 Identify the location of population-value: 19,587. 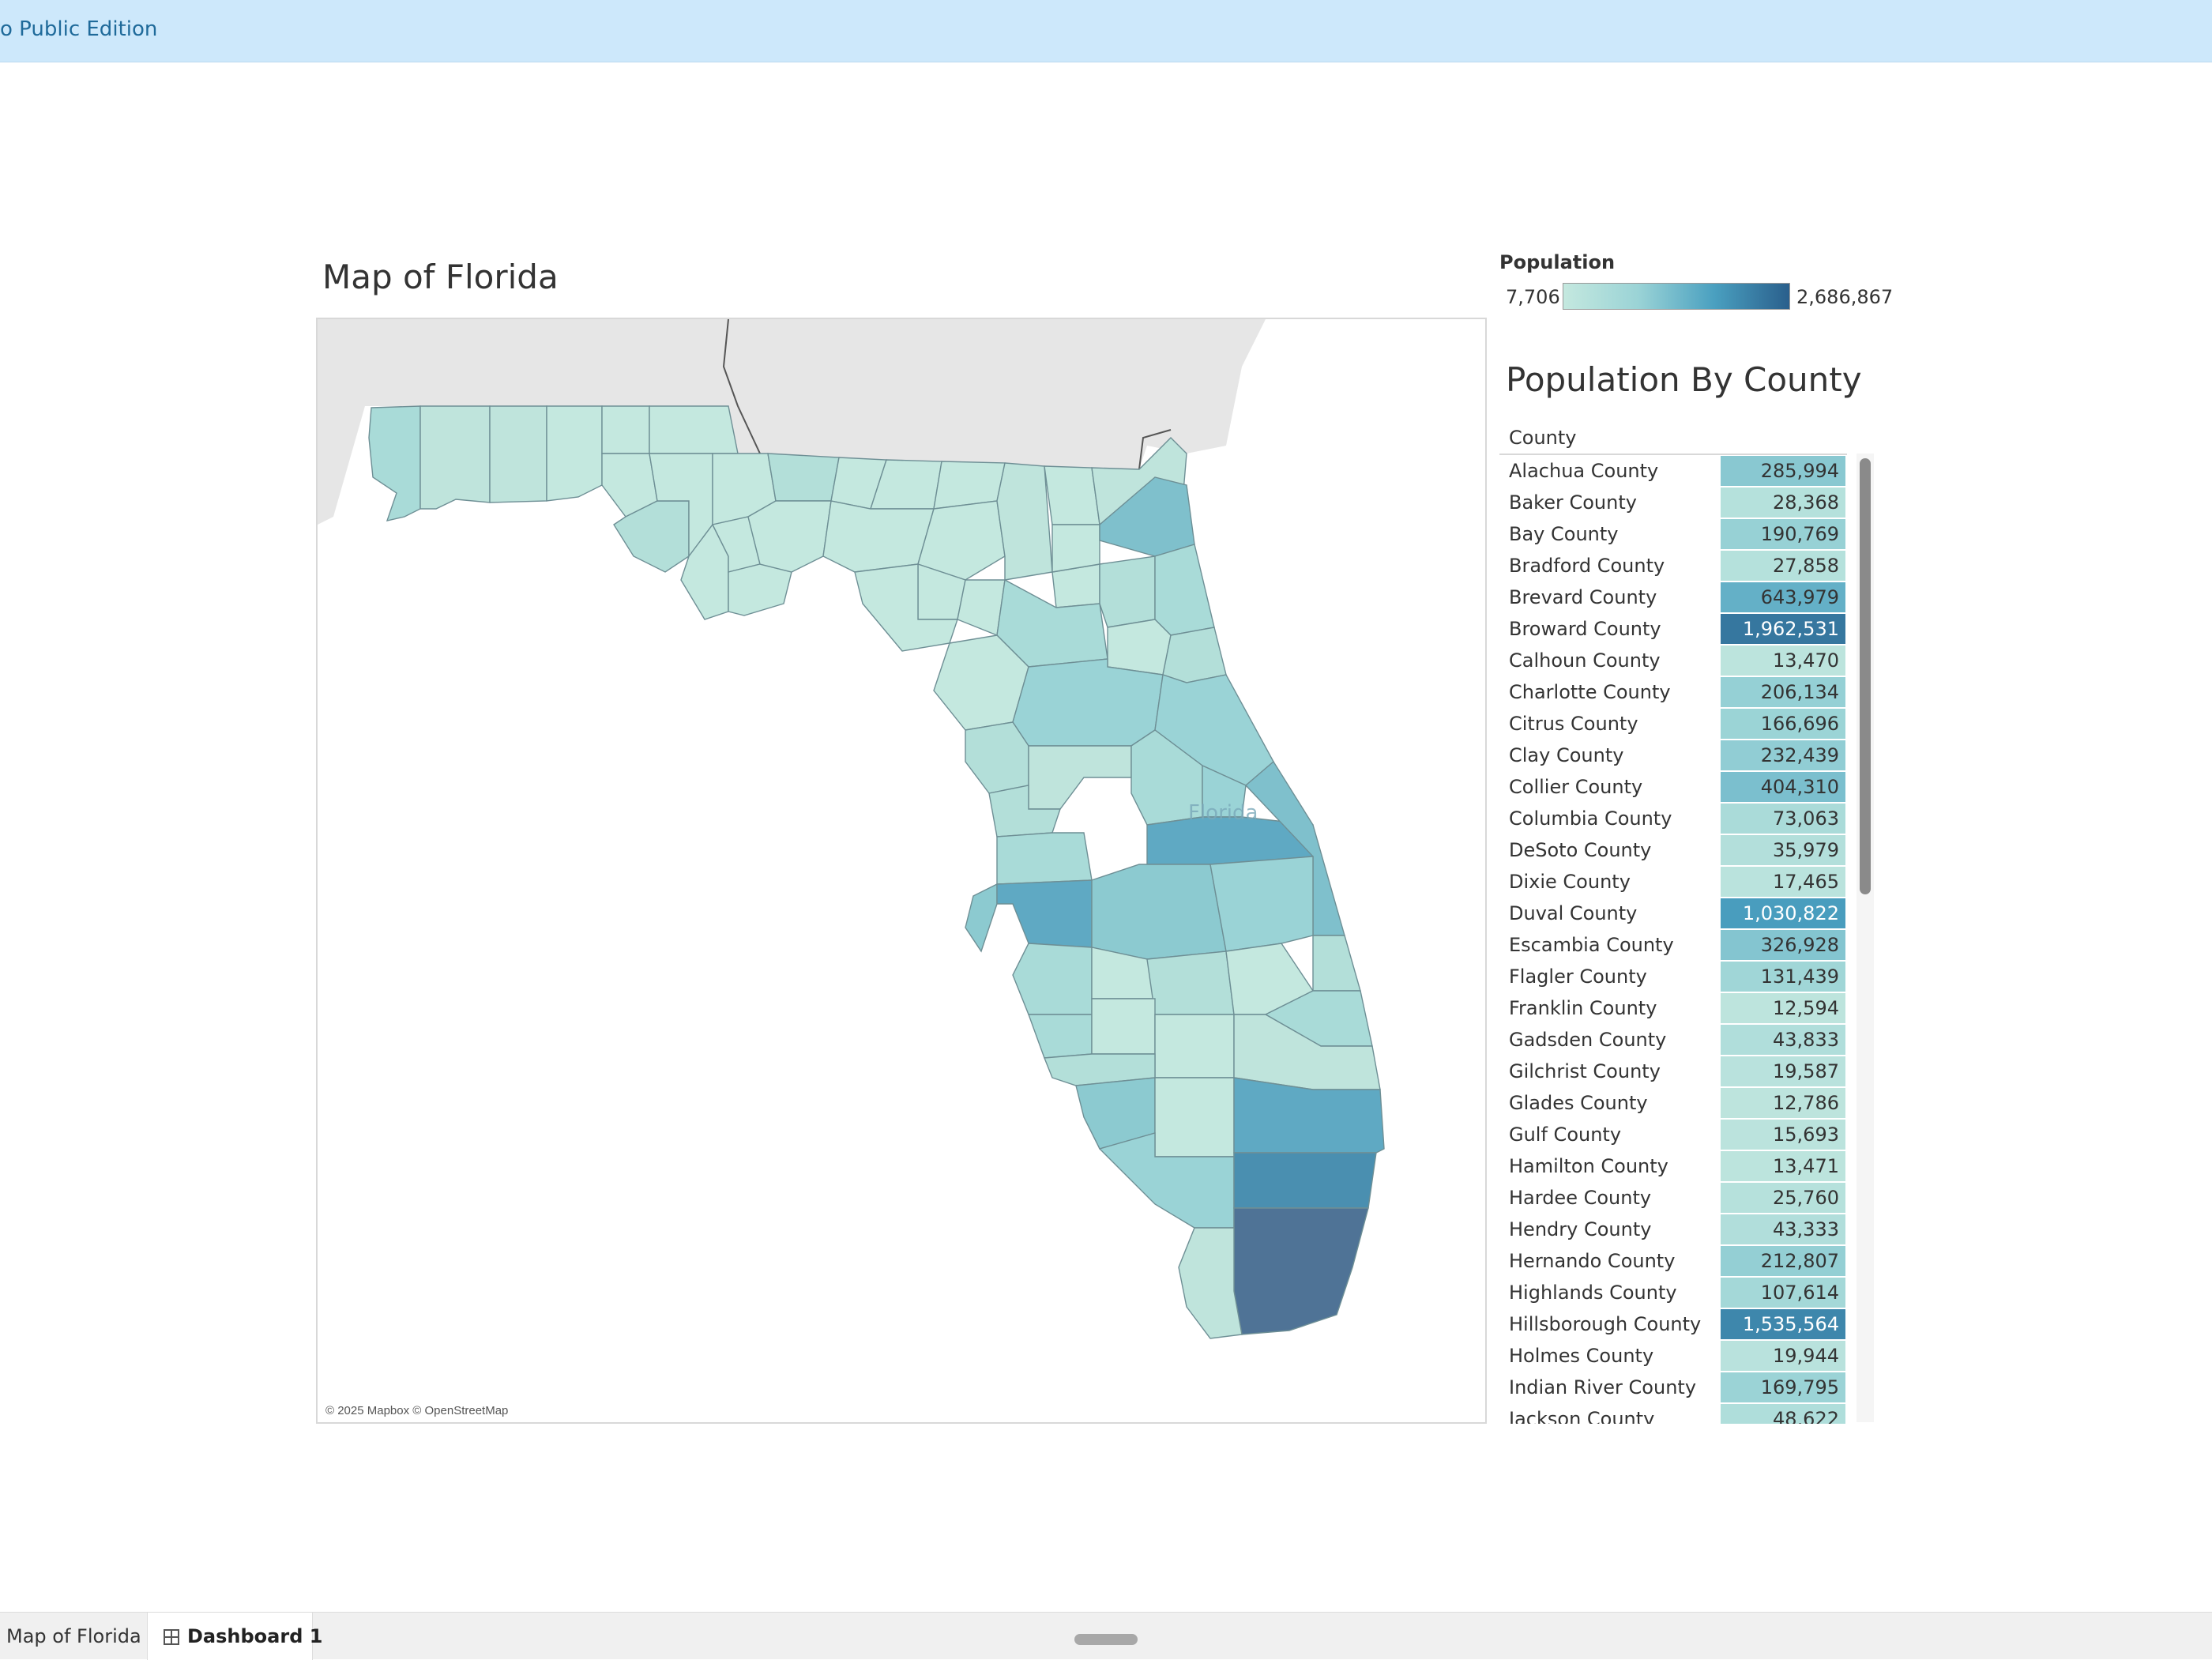
(1783, 1071).